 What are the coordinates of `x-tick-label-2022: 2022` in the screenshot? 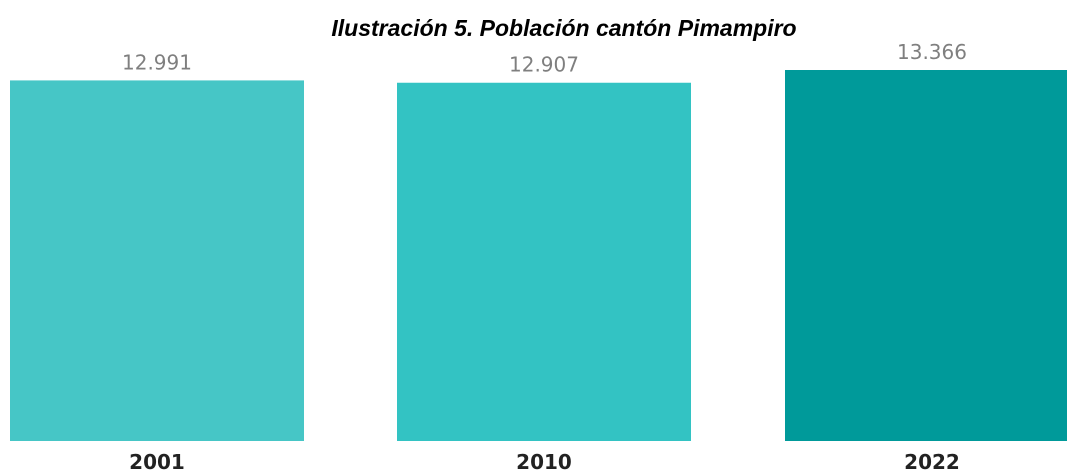 It's located at (932, 460).